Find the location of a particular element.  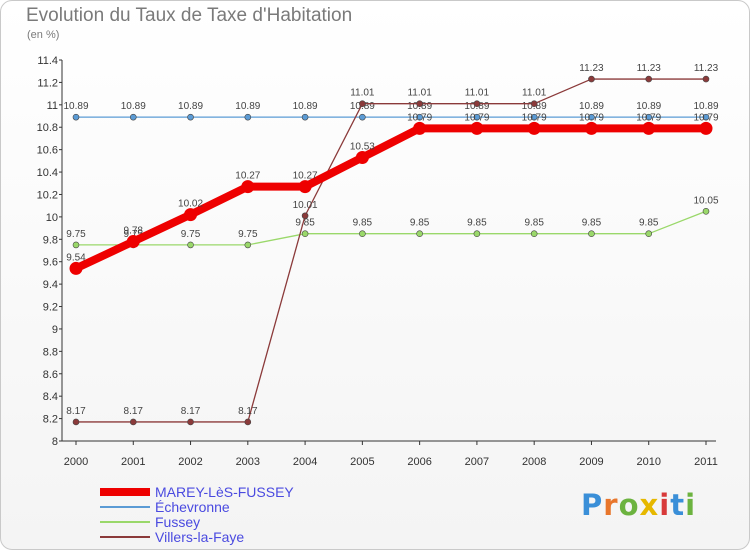

x-tick-label: 2002 is located at coordinates (190, 462).